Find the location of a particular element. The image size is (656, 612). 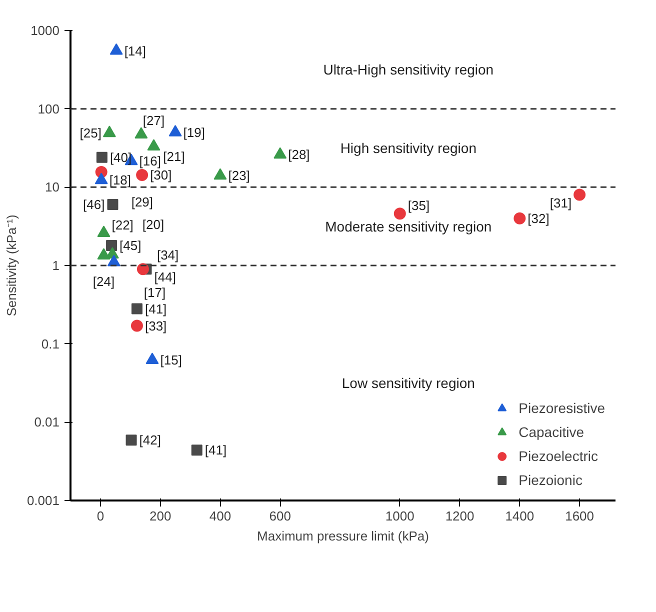

y-tick-label: 0.1 is located at coordinates (50, 344).